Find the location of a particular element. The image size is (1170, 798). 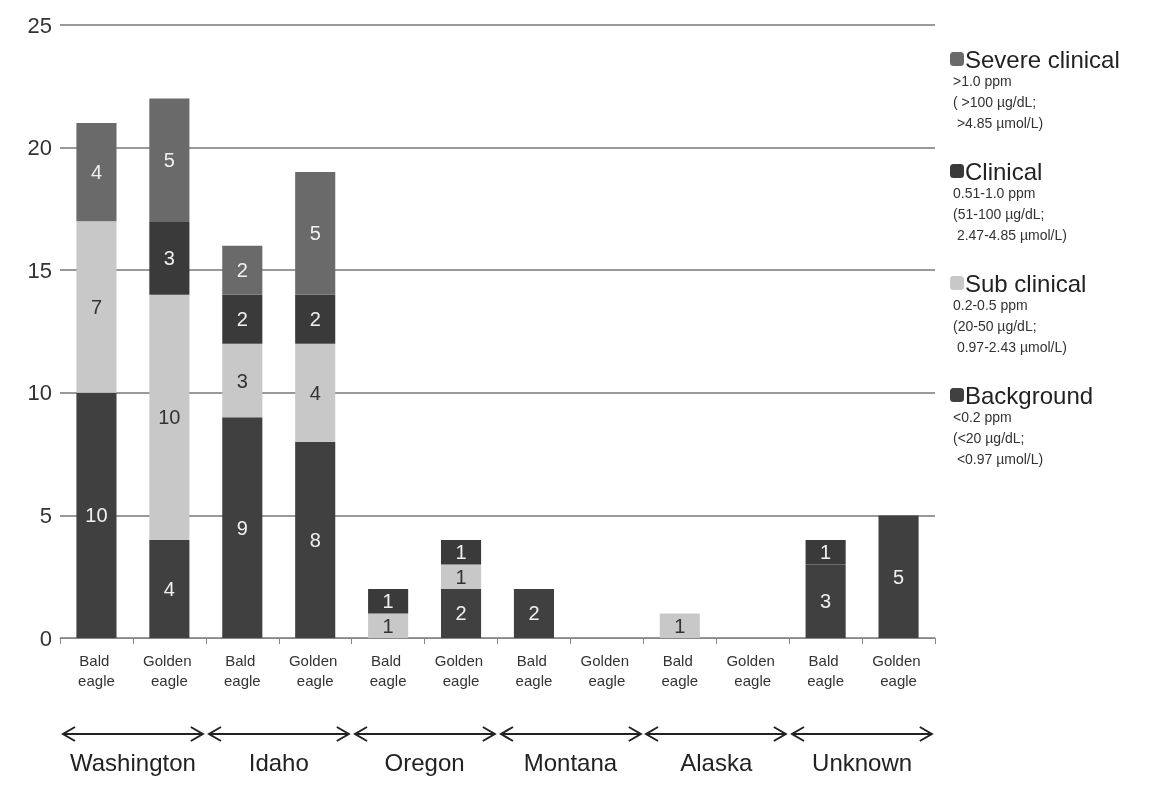

text: 0.51-1.0 ppm (51-100 µg/dL; 2.47-4.85 µmol/L) is located at coordinates (1010, 213).